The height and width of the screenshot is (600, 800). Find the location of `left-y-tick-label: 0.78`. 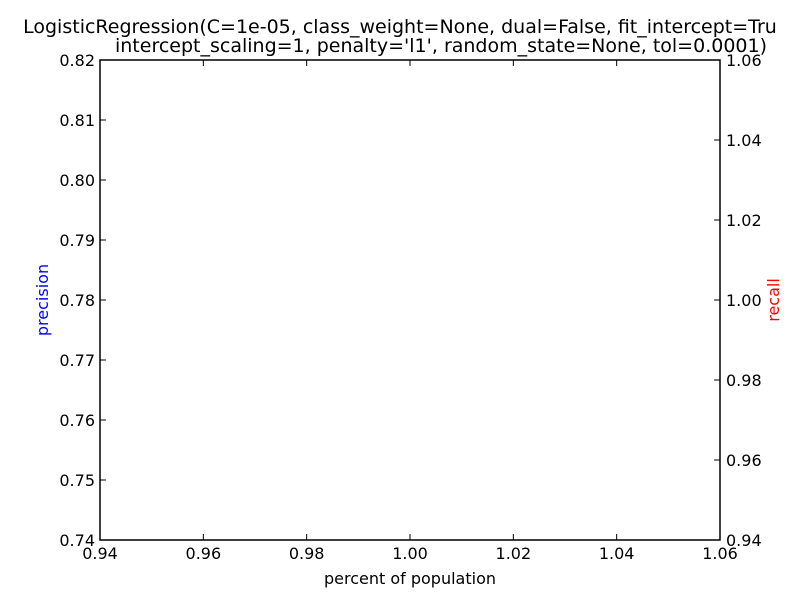

left-y-tick-label: 0.78 is located at coordinates (77, 300).